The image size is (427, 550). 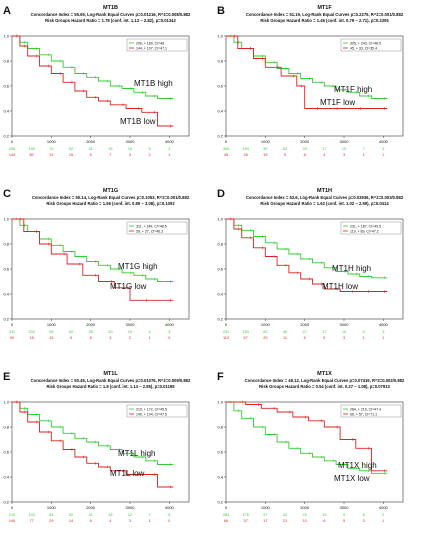 I want to click on curve-label-low: MT1L low, so click(x=127, y=473).